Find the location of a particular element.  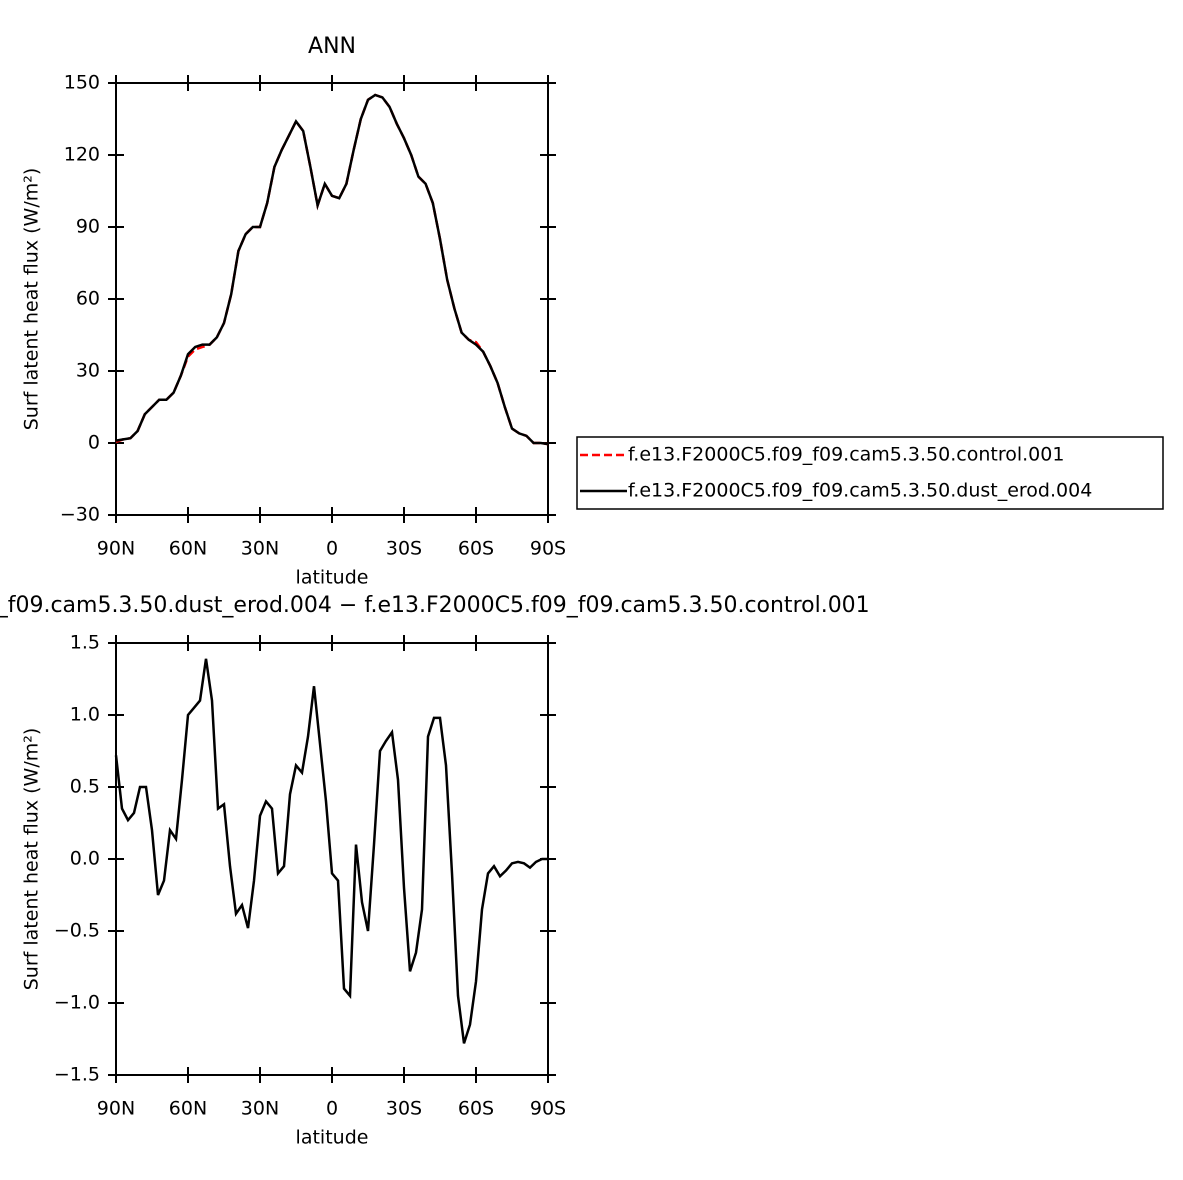

y-tick-label: 30 is located at coordinates (88, 371).